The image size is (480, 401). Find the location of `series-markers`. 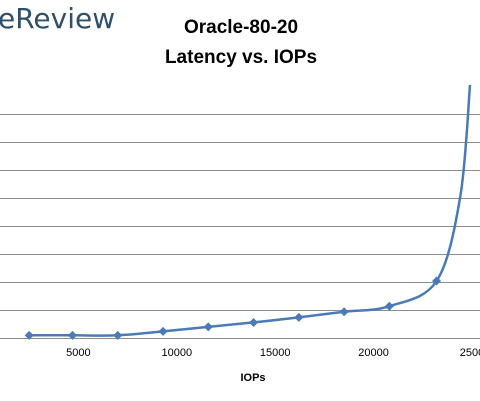

series-markers is located at coordinates (233, 308).